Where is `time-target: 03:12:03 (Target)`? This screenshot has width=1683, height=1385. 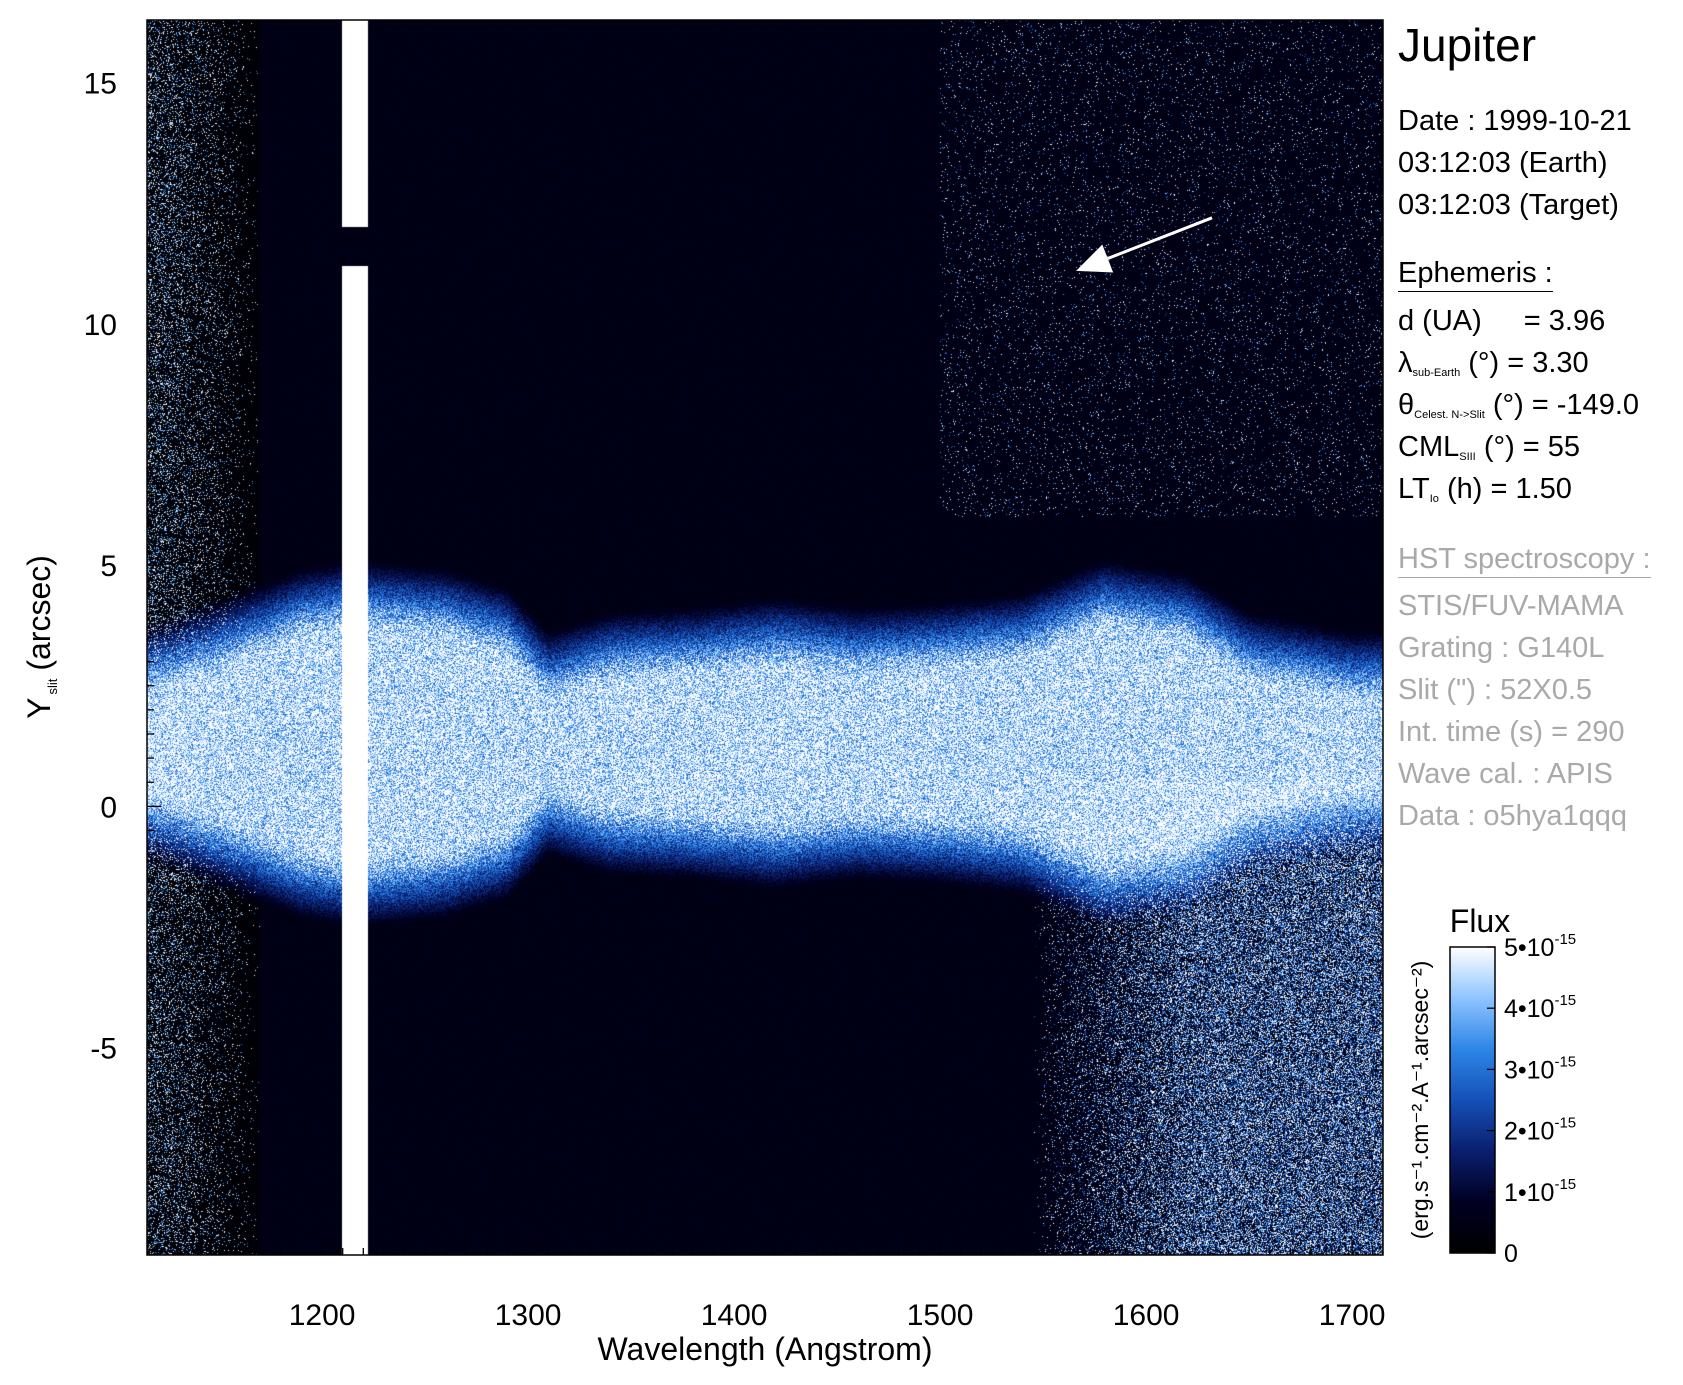 time-target: 03:12:03 (Target) is located at coordinates (1508, 205).